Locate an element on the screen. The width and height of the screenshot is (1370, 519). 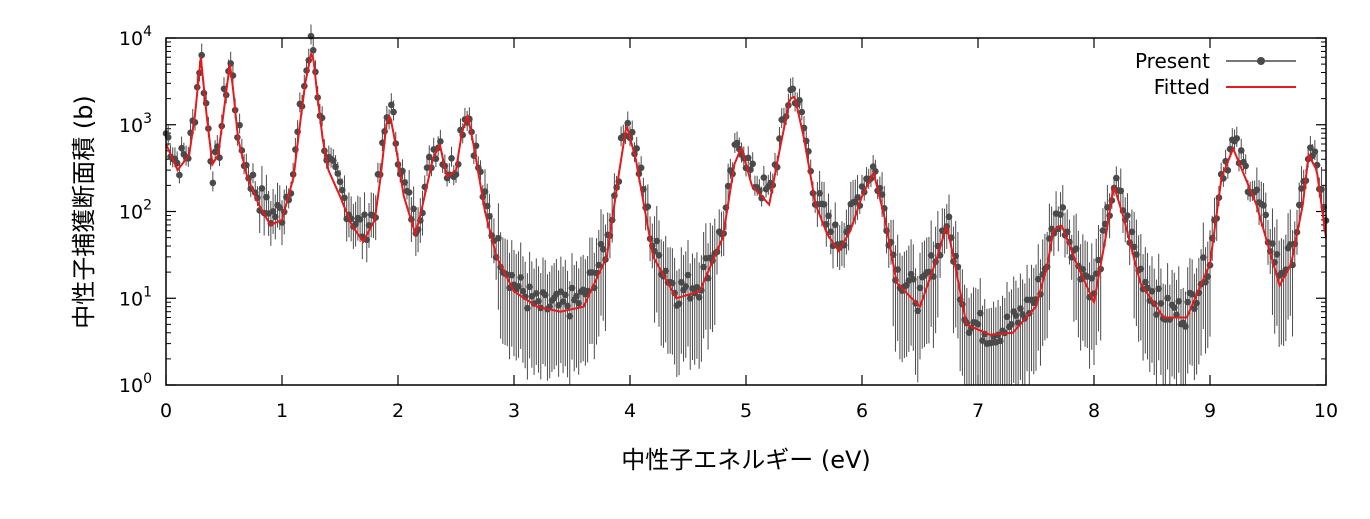
x-tick-label: 8 is located at coordinates (1094, 411).